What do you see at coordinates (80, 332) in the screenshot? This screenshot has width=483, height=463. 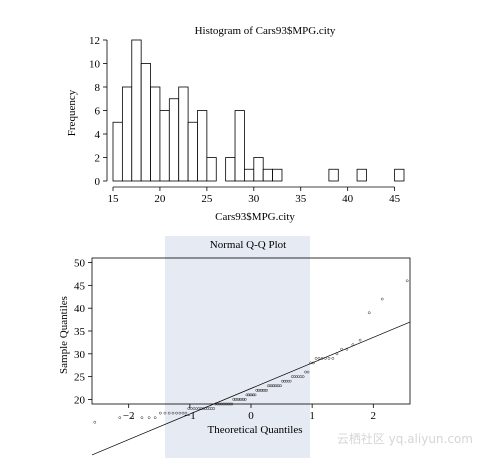 I see `qq-y-tick-label: 35` at bounding box center [80, 332].